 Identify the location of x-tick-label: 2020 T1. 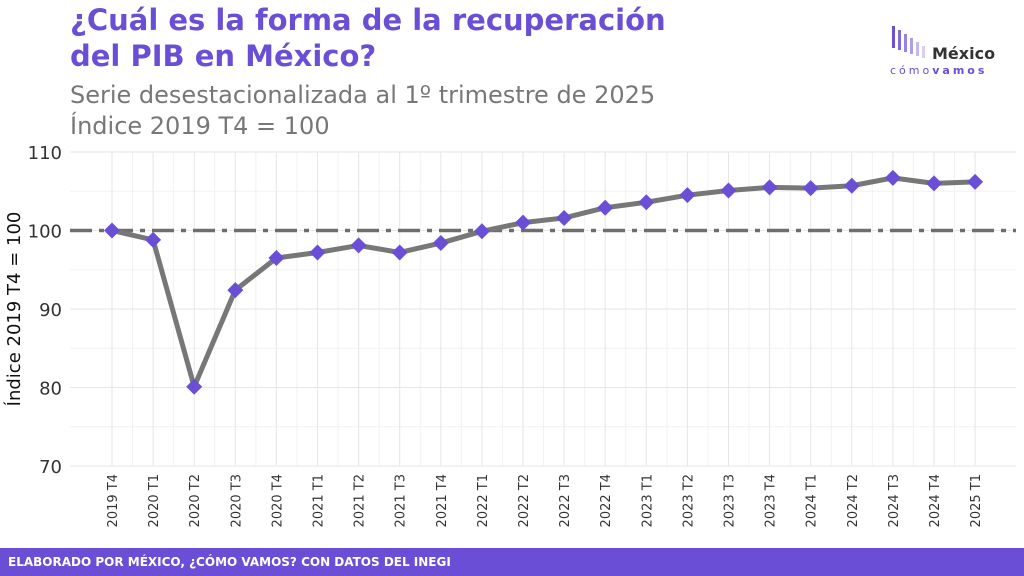
(154, 500).